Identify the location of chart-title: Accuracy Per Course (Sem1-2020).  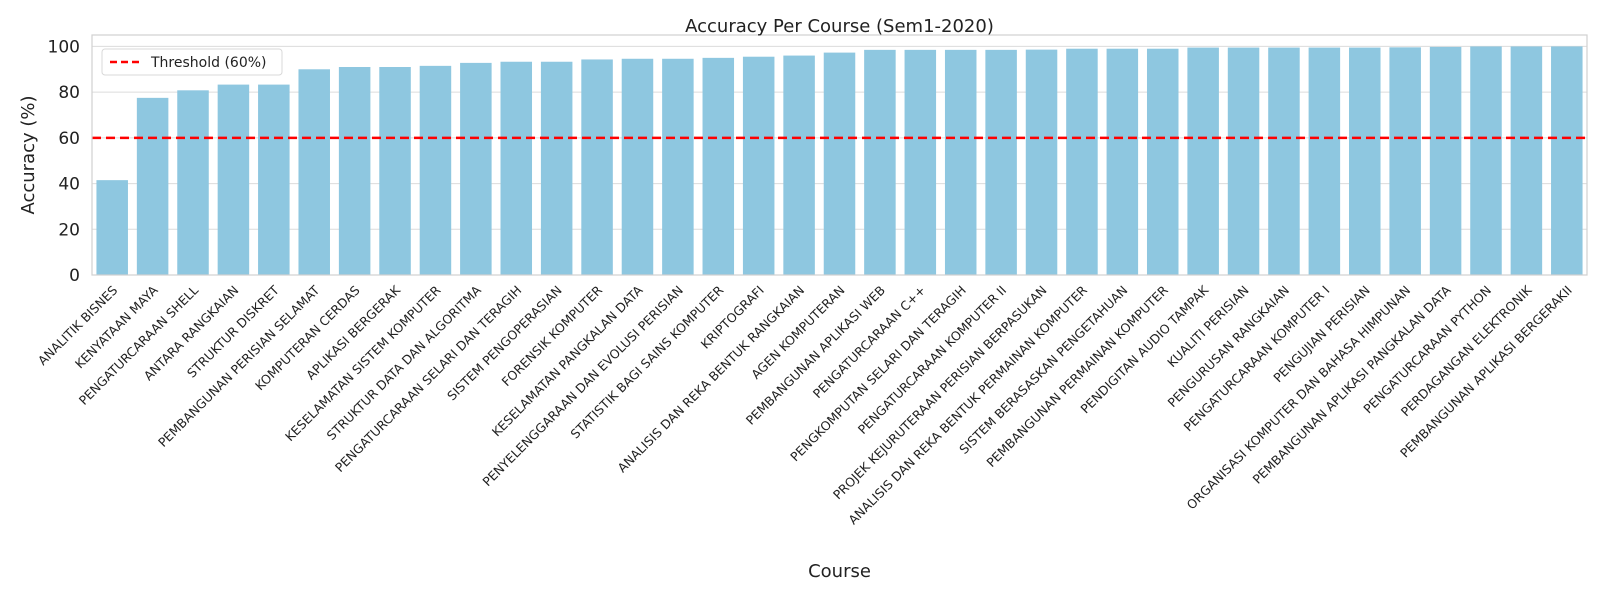
(839, 26).